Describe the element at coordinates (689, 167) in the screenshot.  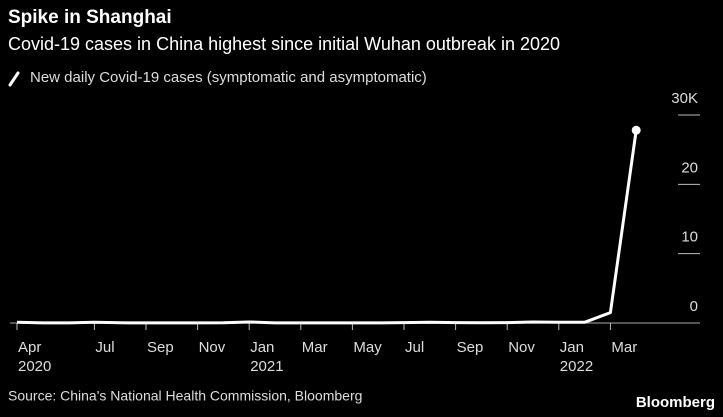
I see `y-tick-label: 20` at that location.